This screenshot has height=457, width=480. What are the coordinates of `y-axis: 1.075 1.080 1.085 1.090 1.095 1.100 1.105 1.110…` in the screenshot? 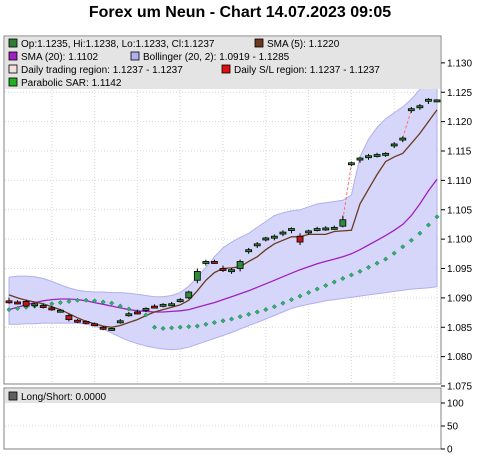 It's located at (456, 225).